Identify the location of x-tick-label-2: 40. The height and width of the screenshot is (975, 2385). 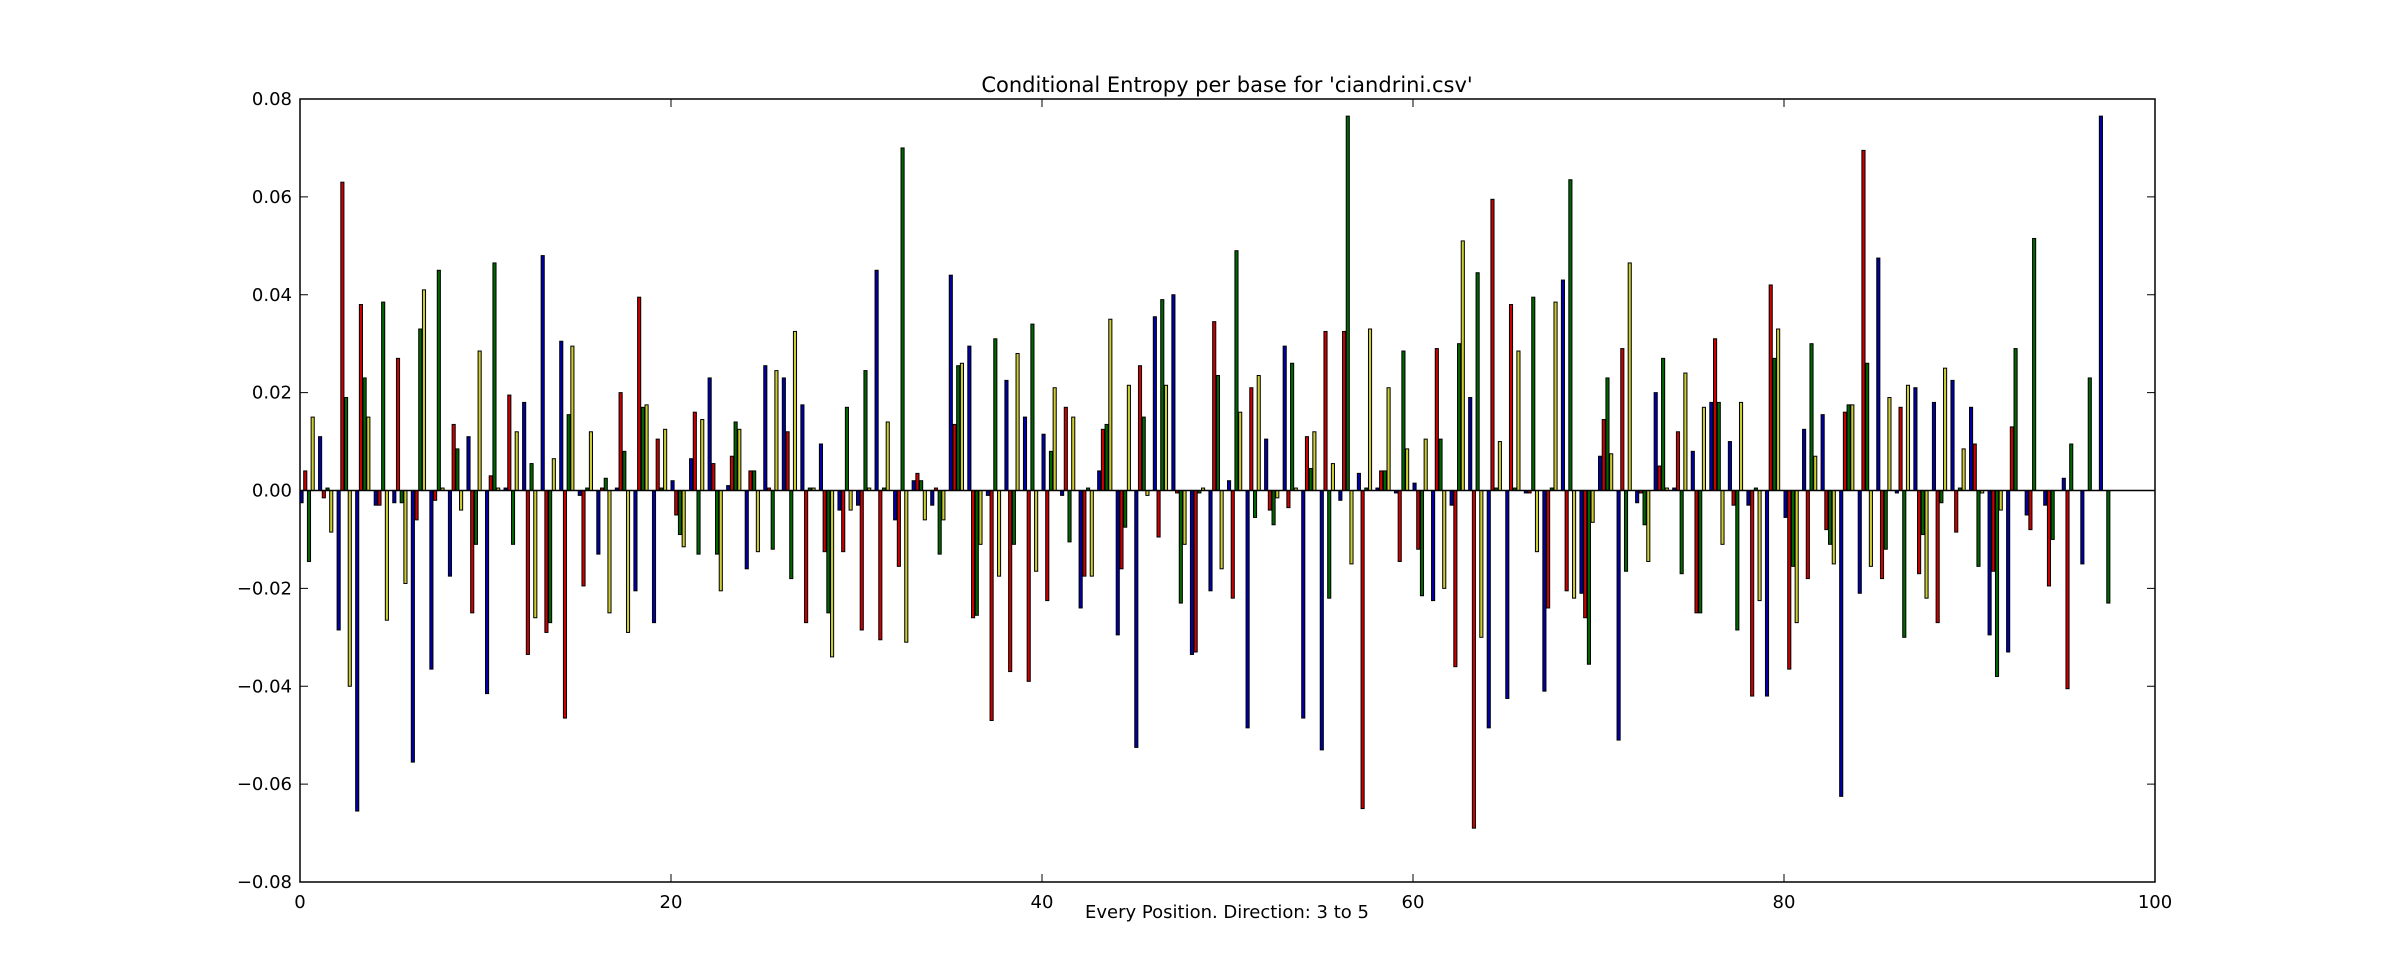
(1042, 902).